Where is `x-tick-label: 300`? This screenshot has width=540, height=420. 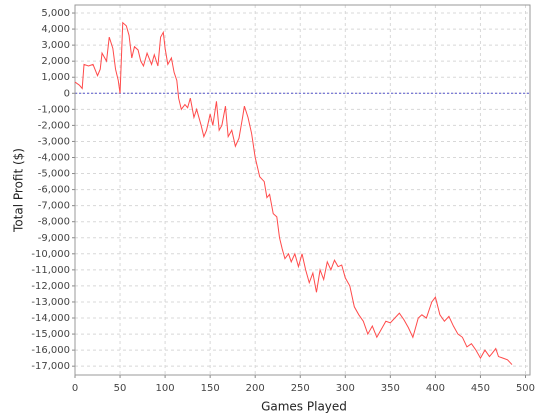 x-tick-label: 300 is located at coordinates (345, 388).